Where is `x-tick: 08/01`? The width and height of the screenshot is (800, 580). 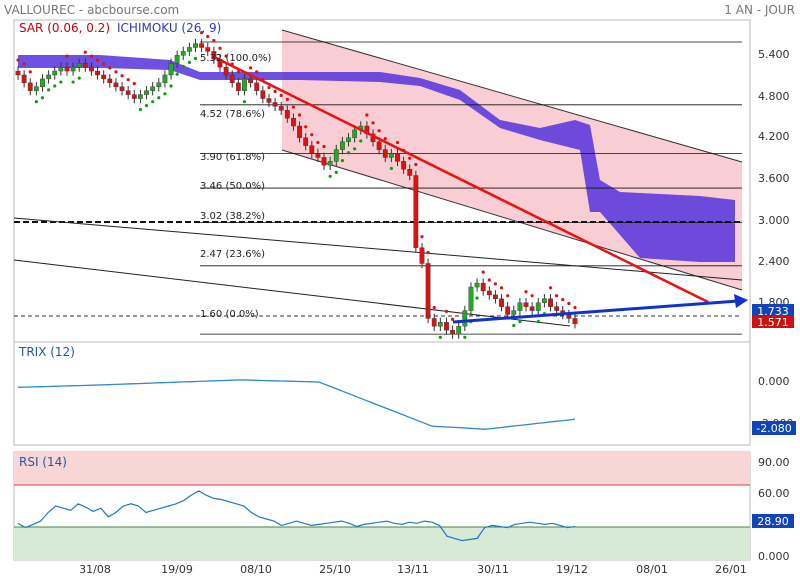 x-tick: 08/01 is located at coordinates (652, 569).